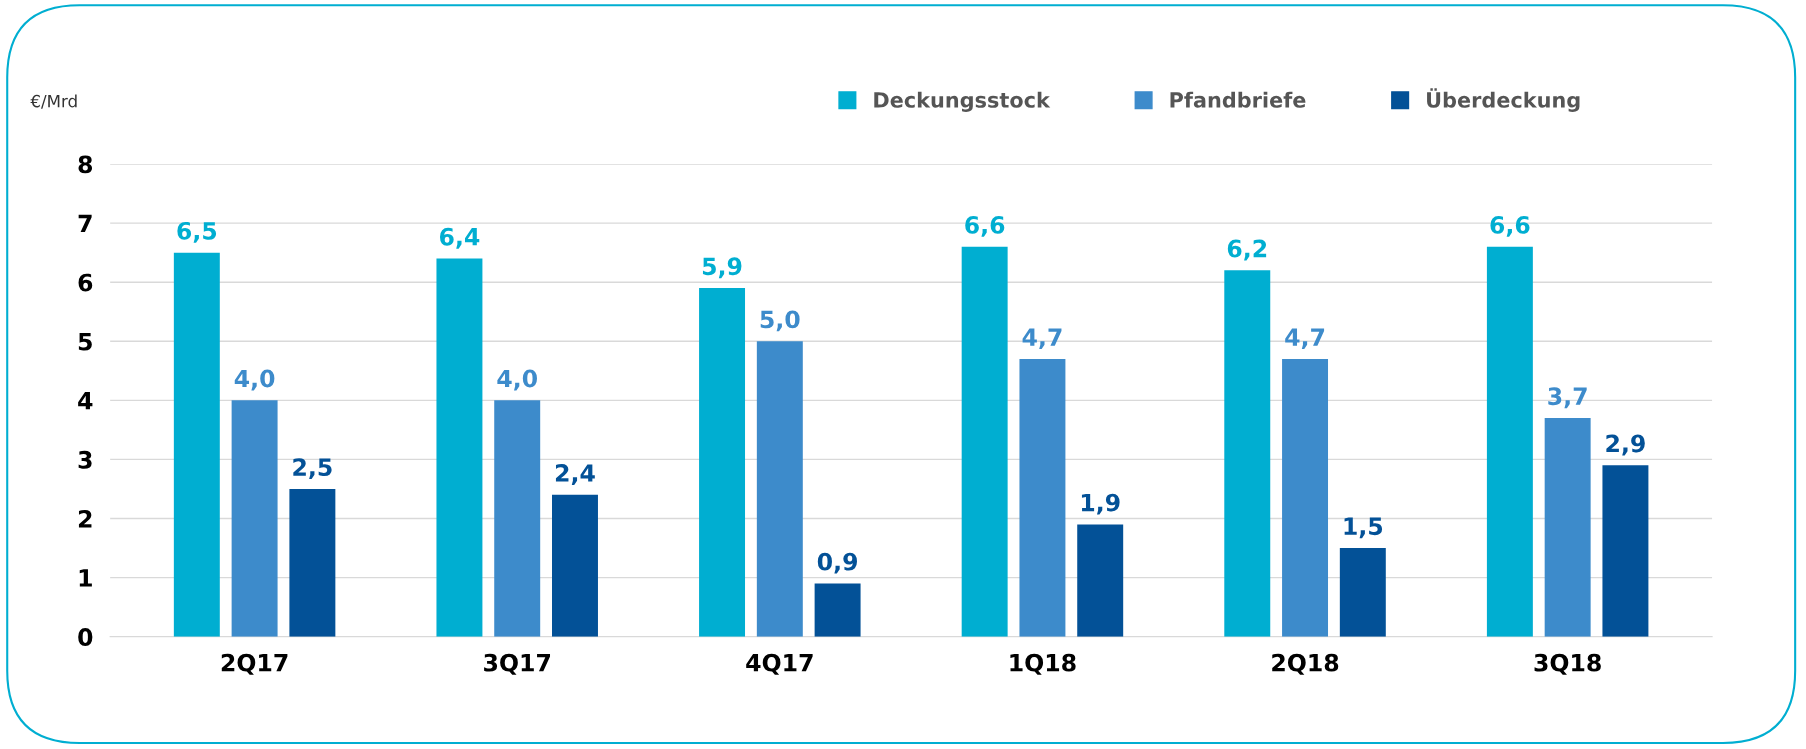 The width and height of the screenshot is (1806, 749). Describe the element at coordinates (780, 321) in the screenshot. I see `data-label: 5,0` at that location.